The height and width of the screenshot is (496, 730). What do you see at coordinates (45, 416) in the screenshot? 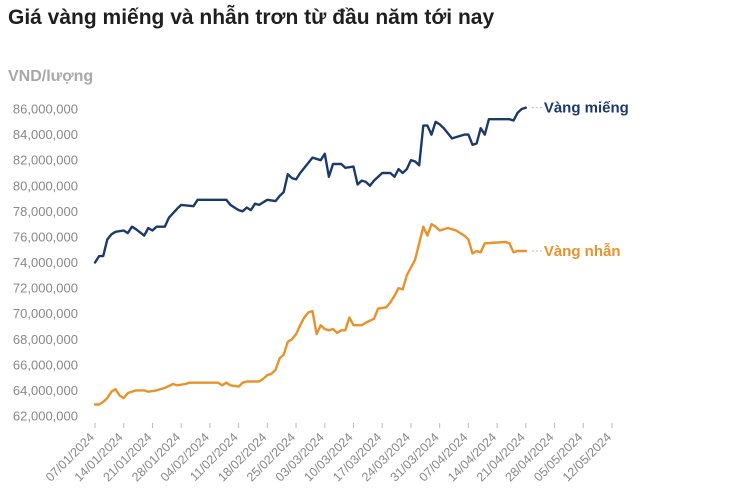
I see `y-tick-label: 62,000,000` at bounding box center [45, 416].